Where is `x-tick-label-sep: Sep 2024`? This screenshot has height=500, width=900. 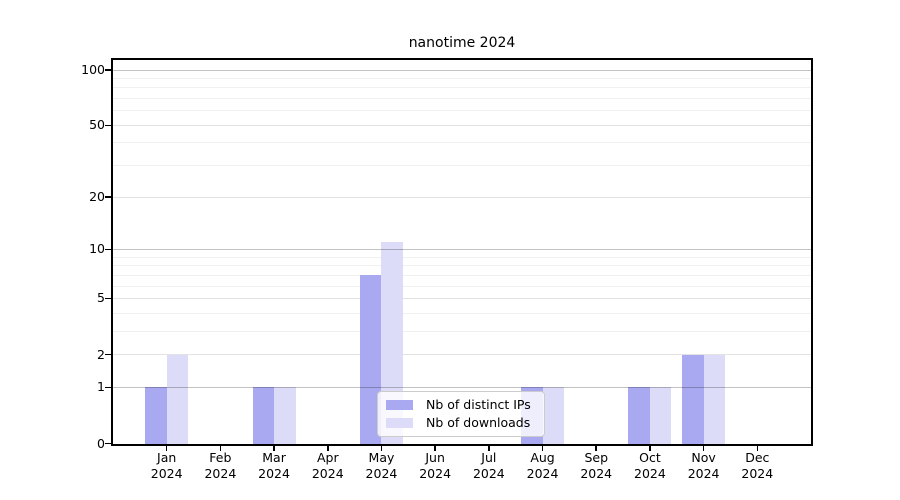 x-tick-label-sep: Sep 2024 is located at coordinates (596, 465).